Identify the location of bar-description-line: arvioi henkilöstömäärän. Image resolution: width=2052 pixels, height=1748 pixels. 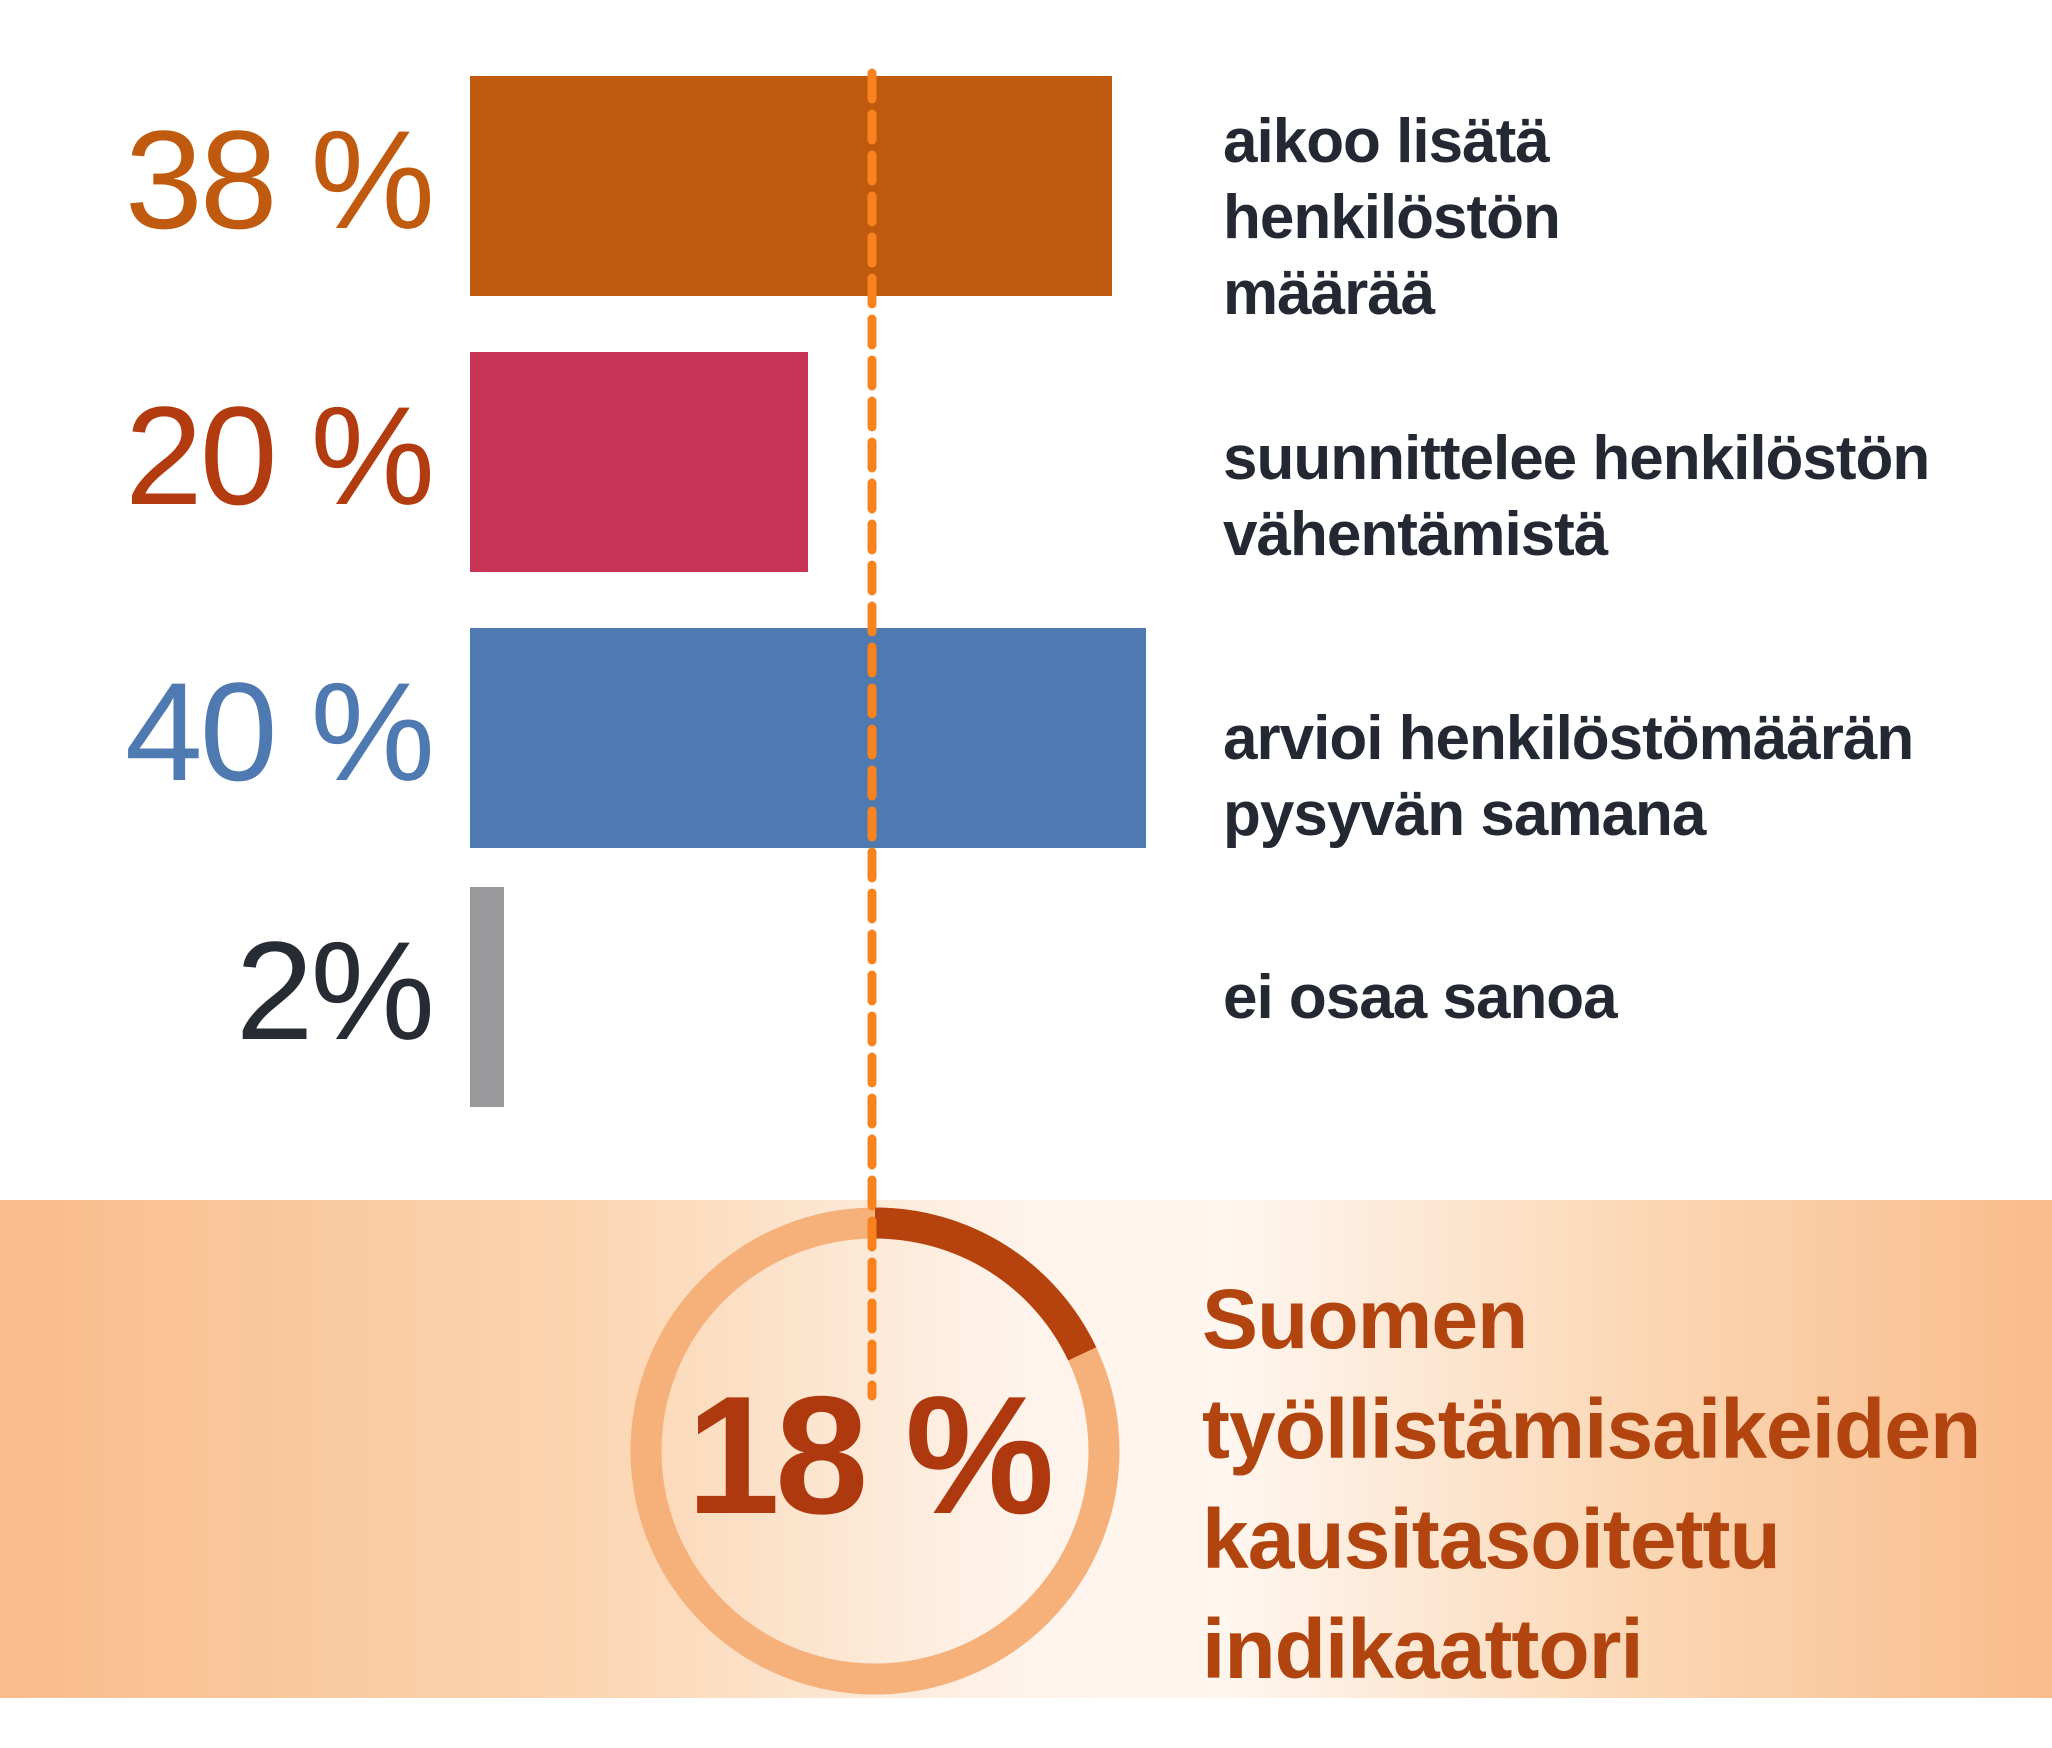
(1568, 738).